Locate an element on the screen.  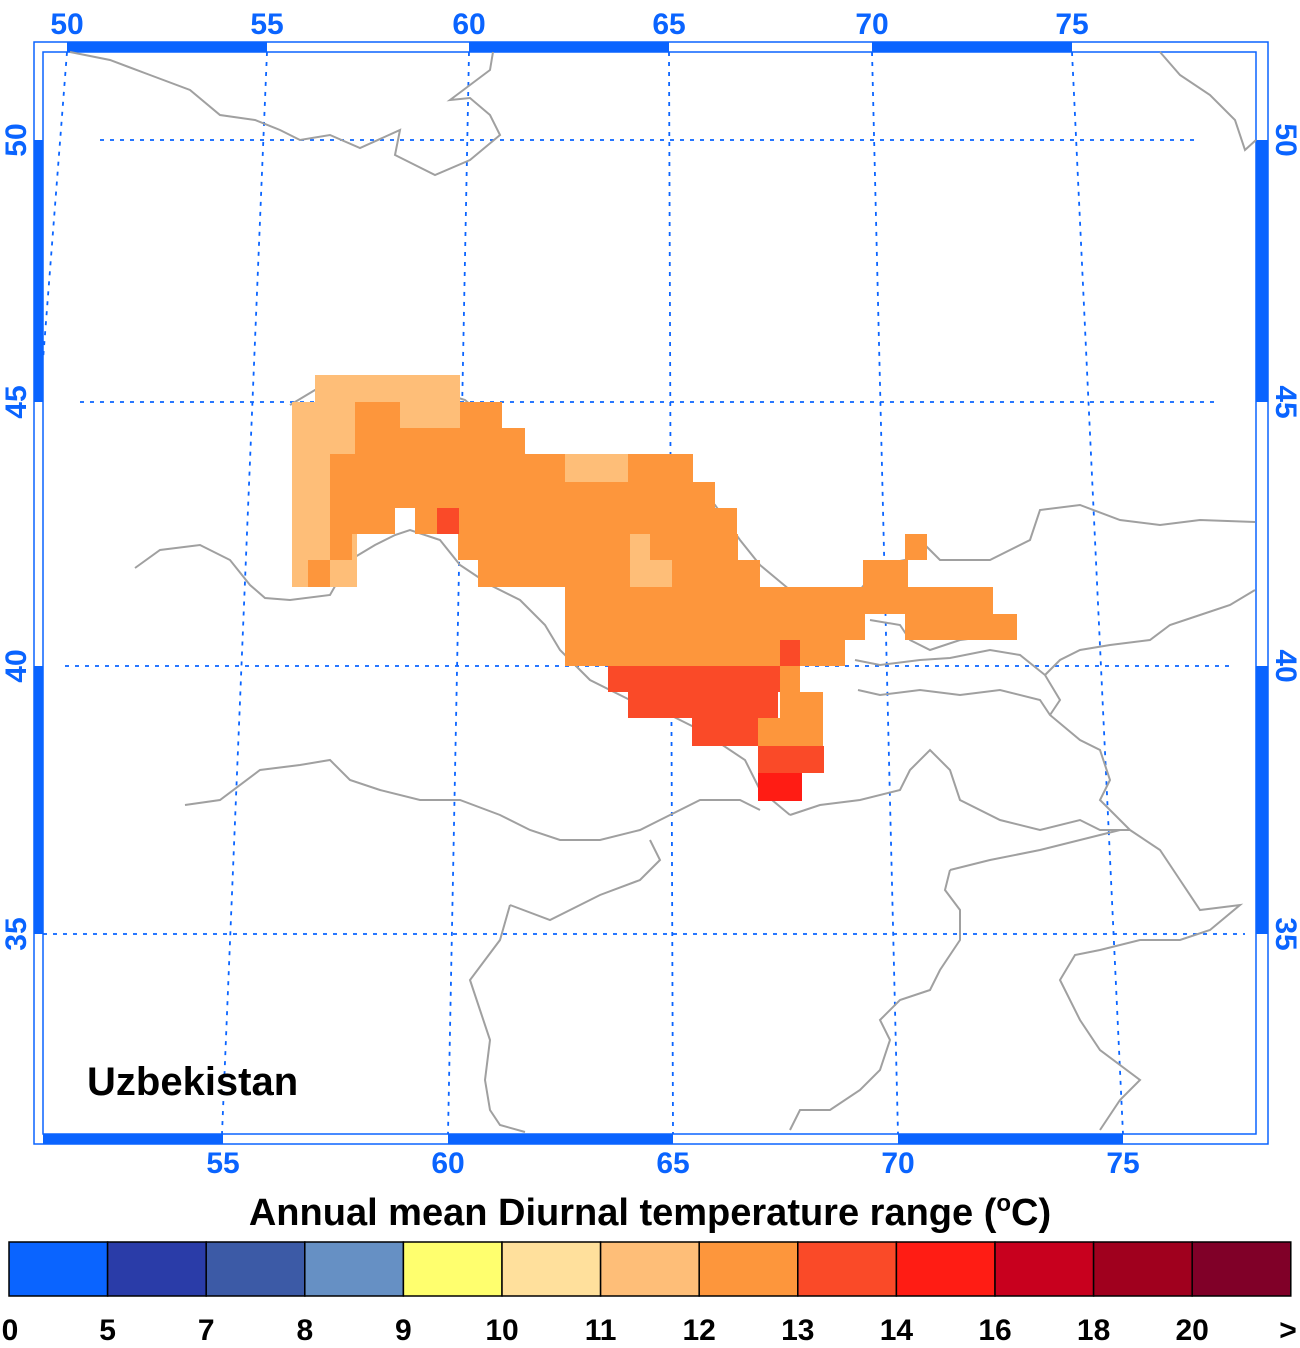
top-lon-label: 55 is located at coordinates (266, 24).